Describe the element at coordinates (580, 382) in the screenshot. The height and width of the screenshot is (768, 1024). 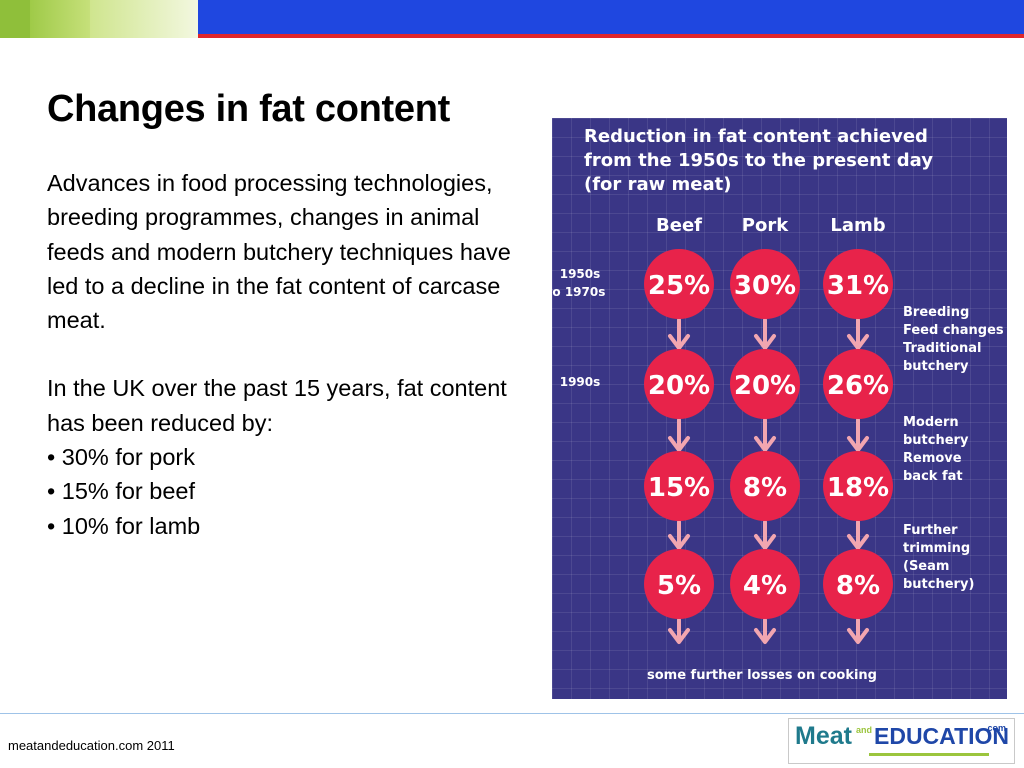
I see `period-label-1990s: 1990s` at that location.